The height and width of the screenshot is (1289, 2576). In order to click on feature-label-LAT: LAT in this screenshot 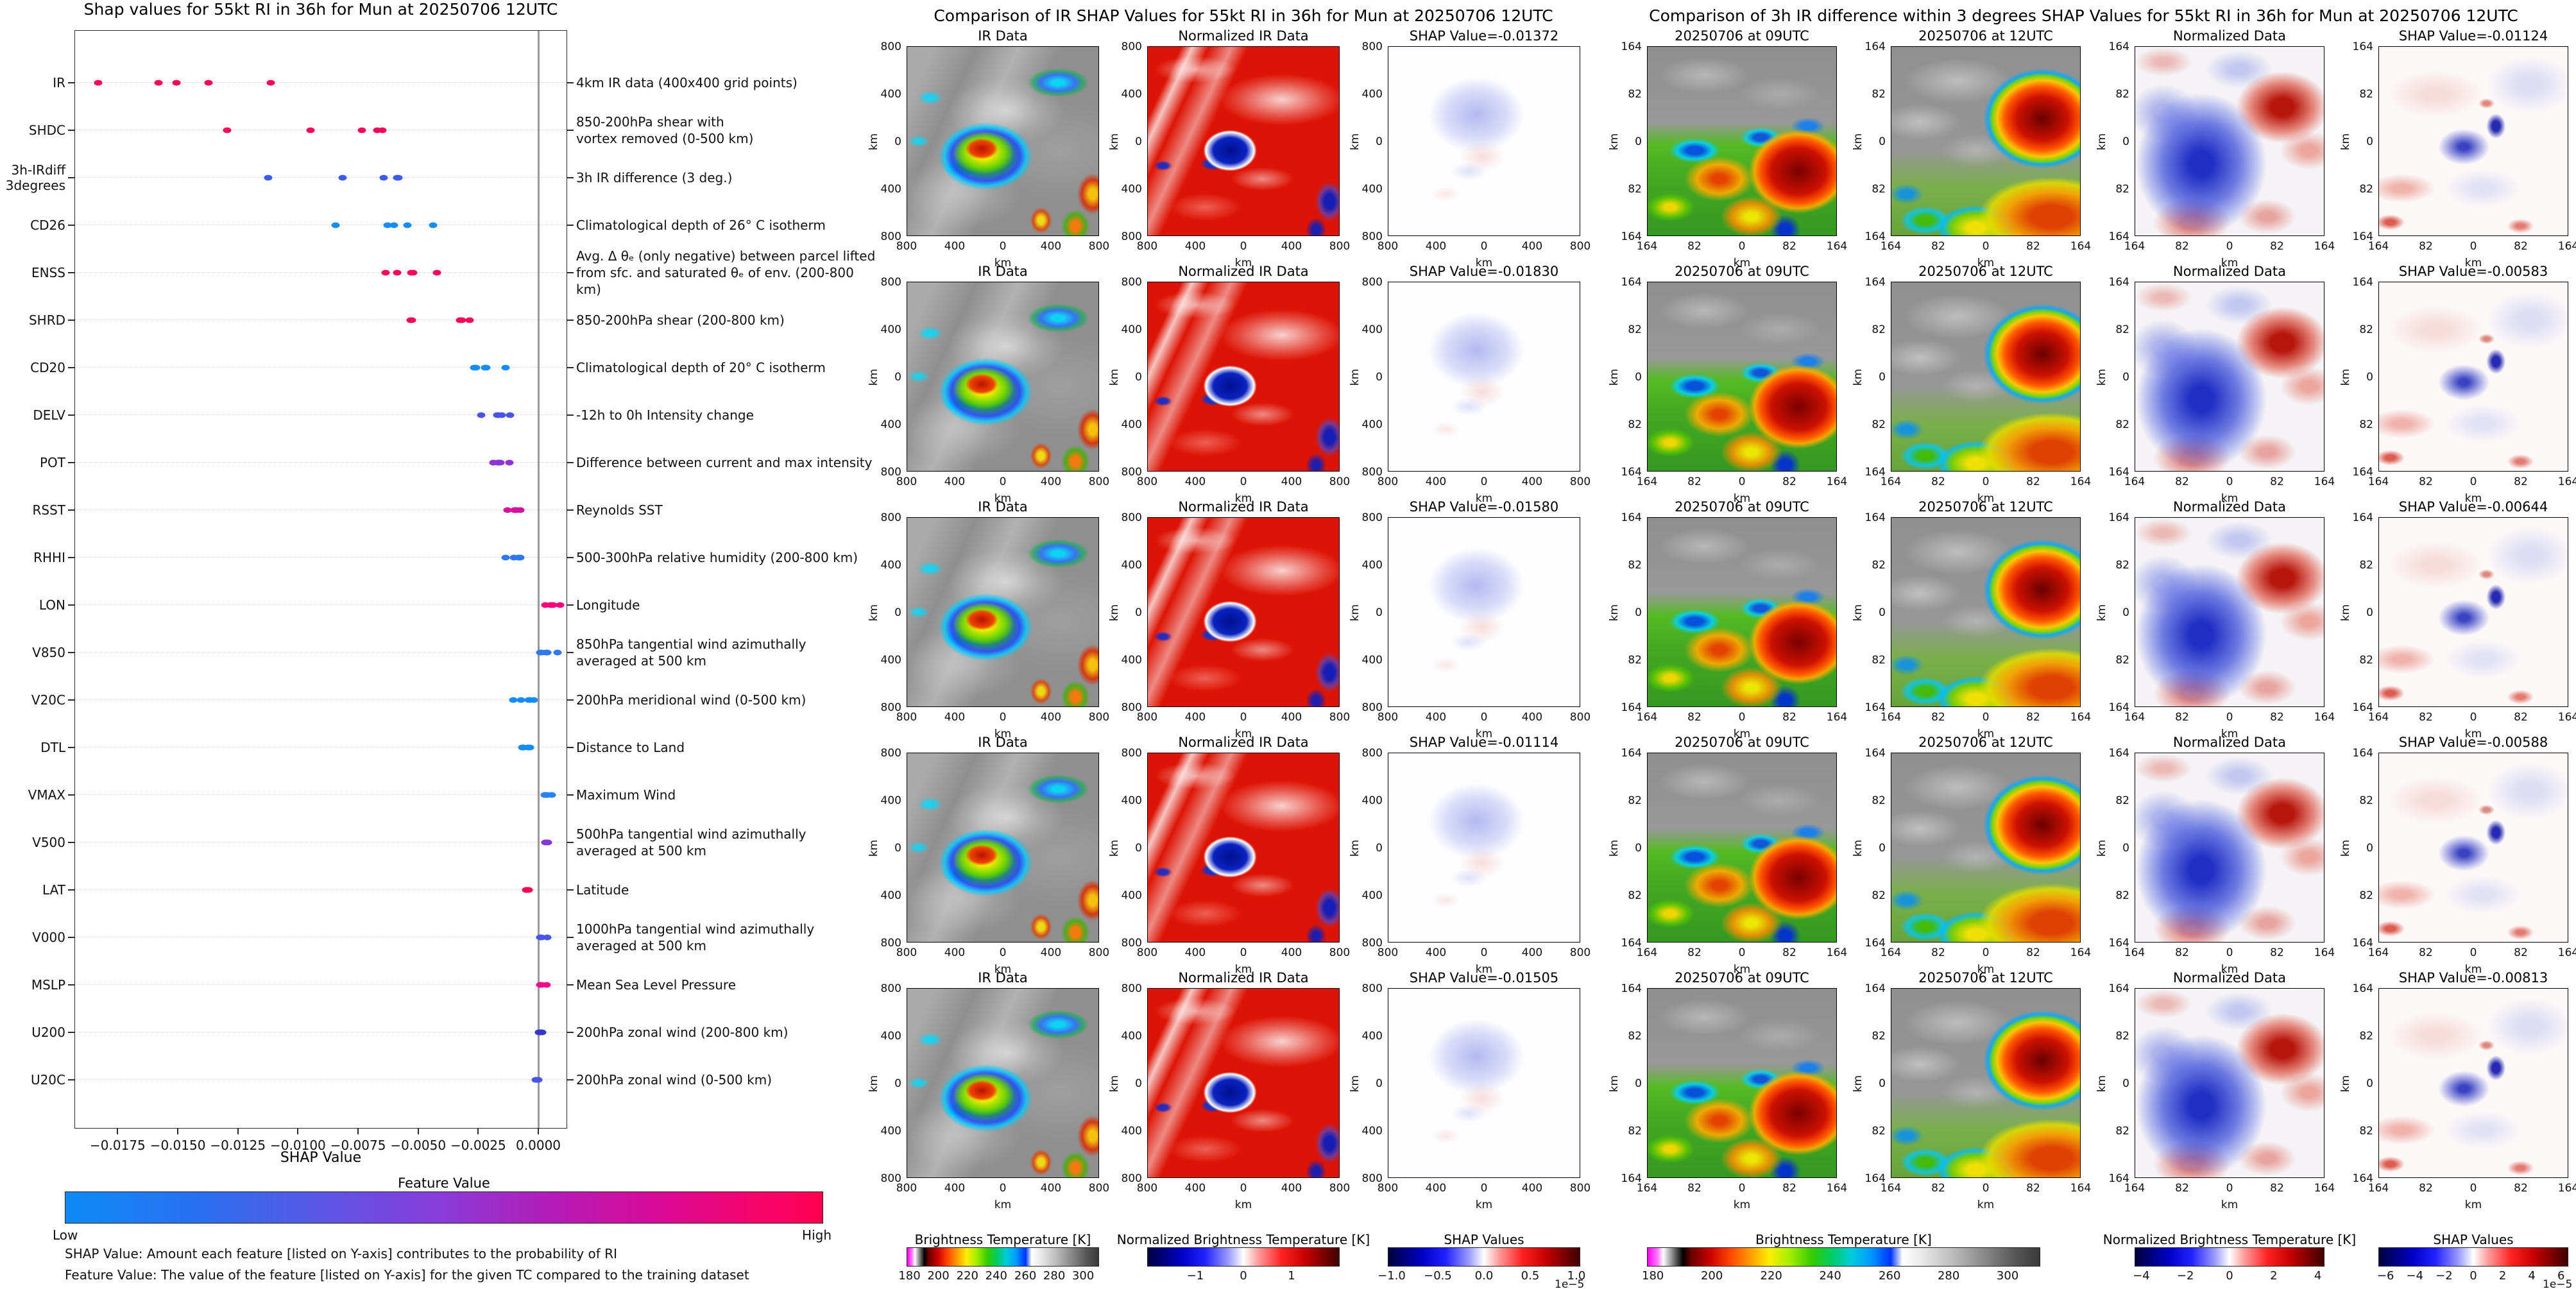, I will do `click(53, 890)`.